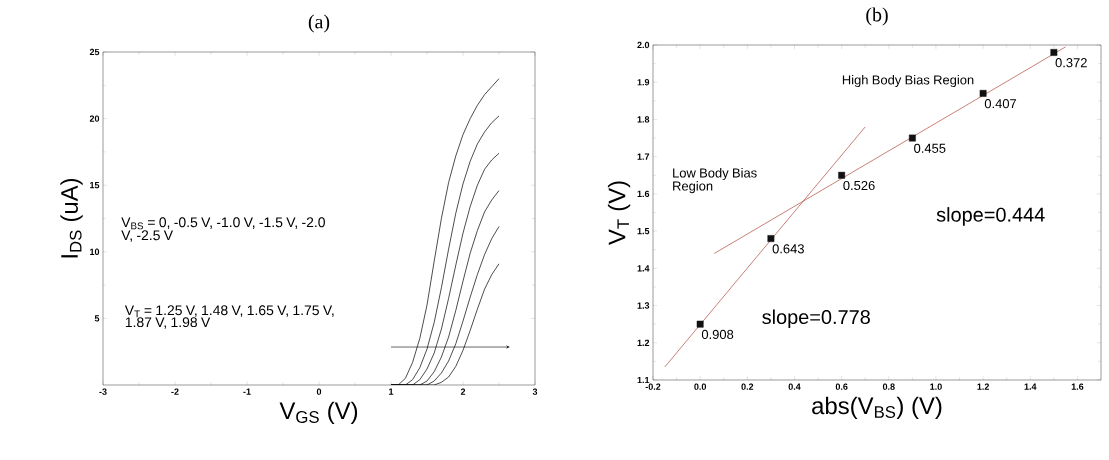  Describe the element at coordinates (95, 251) in the screenshot. I see `y-tick-label: 10` at that location.